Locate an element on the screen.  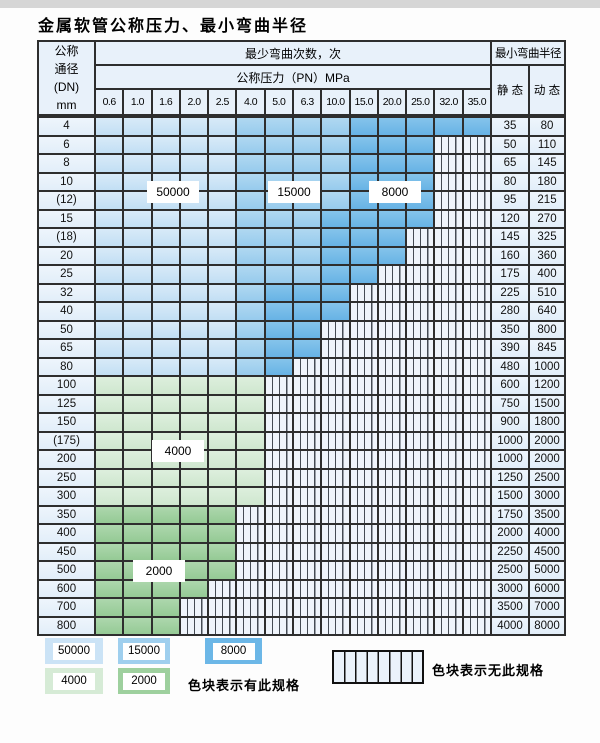
matrix-cell-6-25.0 is located at coordinates (420, 144).